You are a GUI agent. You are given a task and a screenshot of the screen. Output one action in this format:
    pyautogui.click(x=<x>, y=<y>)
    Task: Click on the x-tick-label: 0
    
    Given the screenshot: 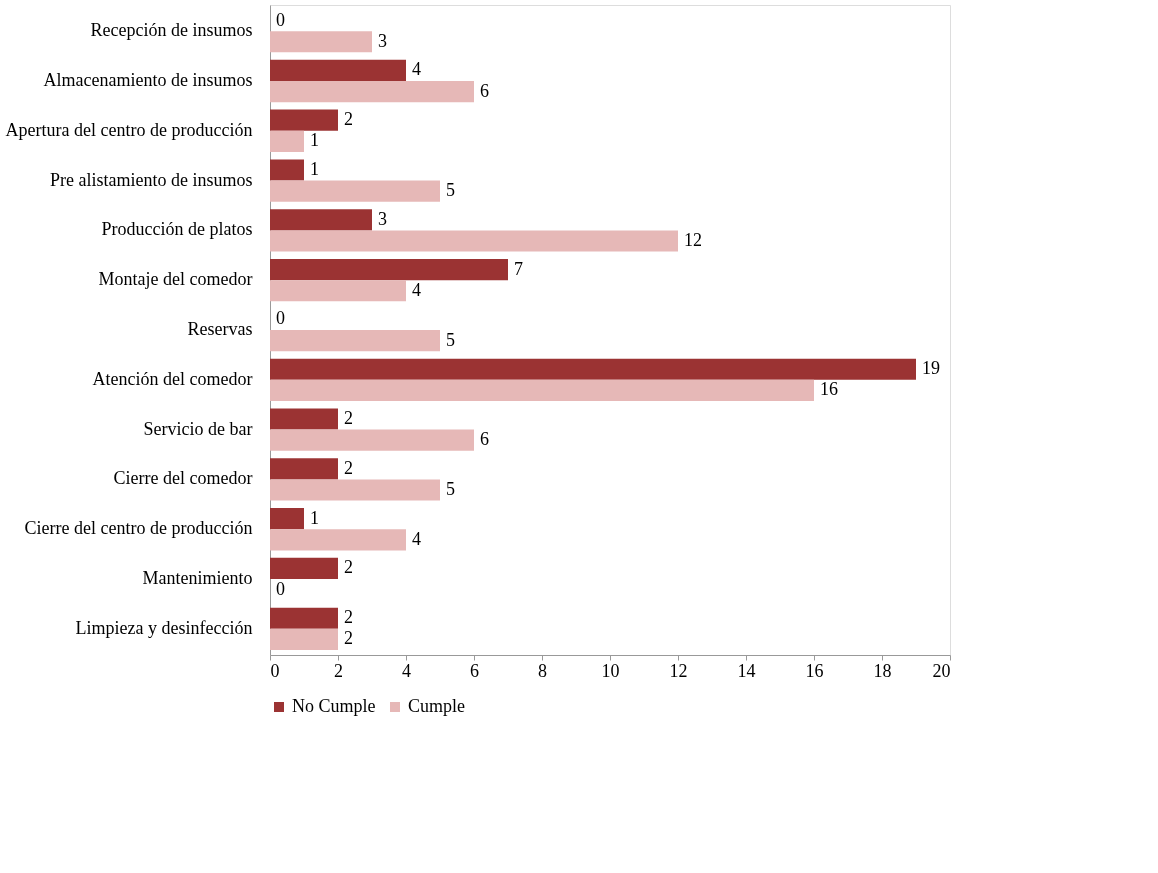 What is the action you would take?
    pyautogui.click(x=275, y=670)
    